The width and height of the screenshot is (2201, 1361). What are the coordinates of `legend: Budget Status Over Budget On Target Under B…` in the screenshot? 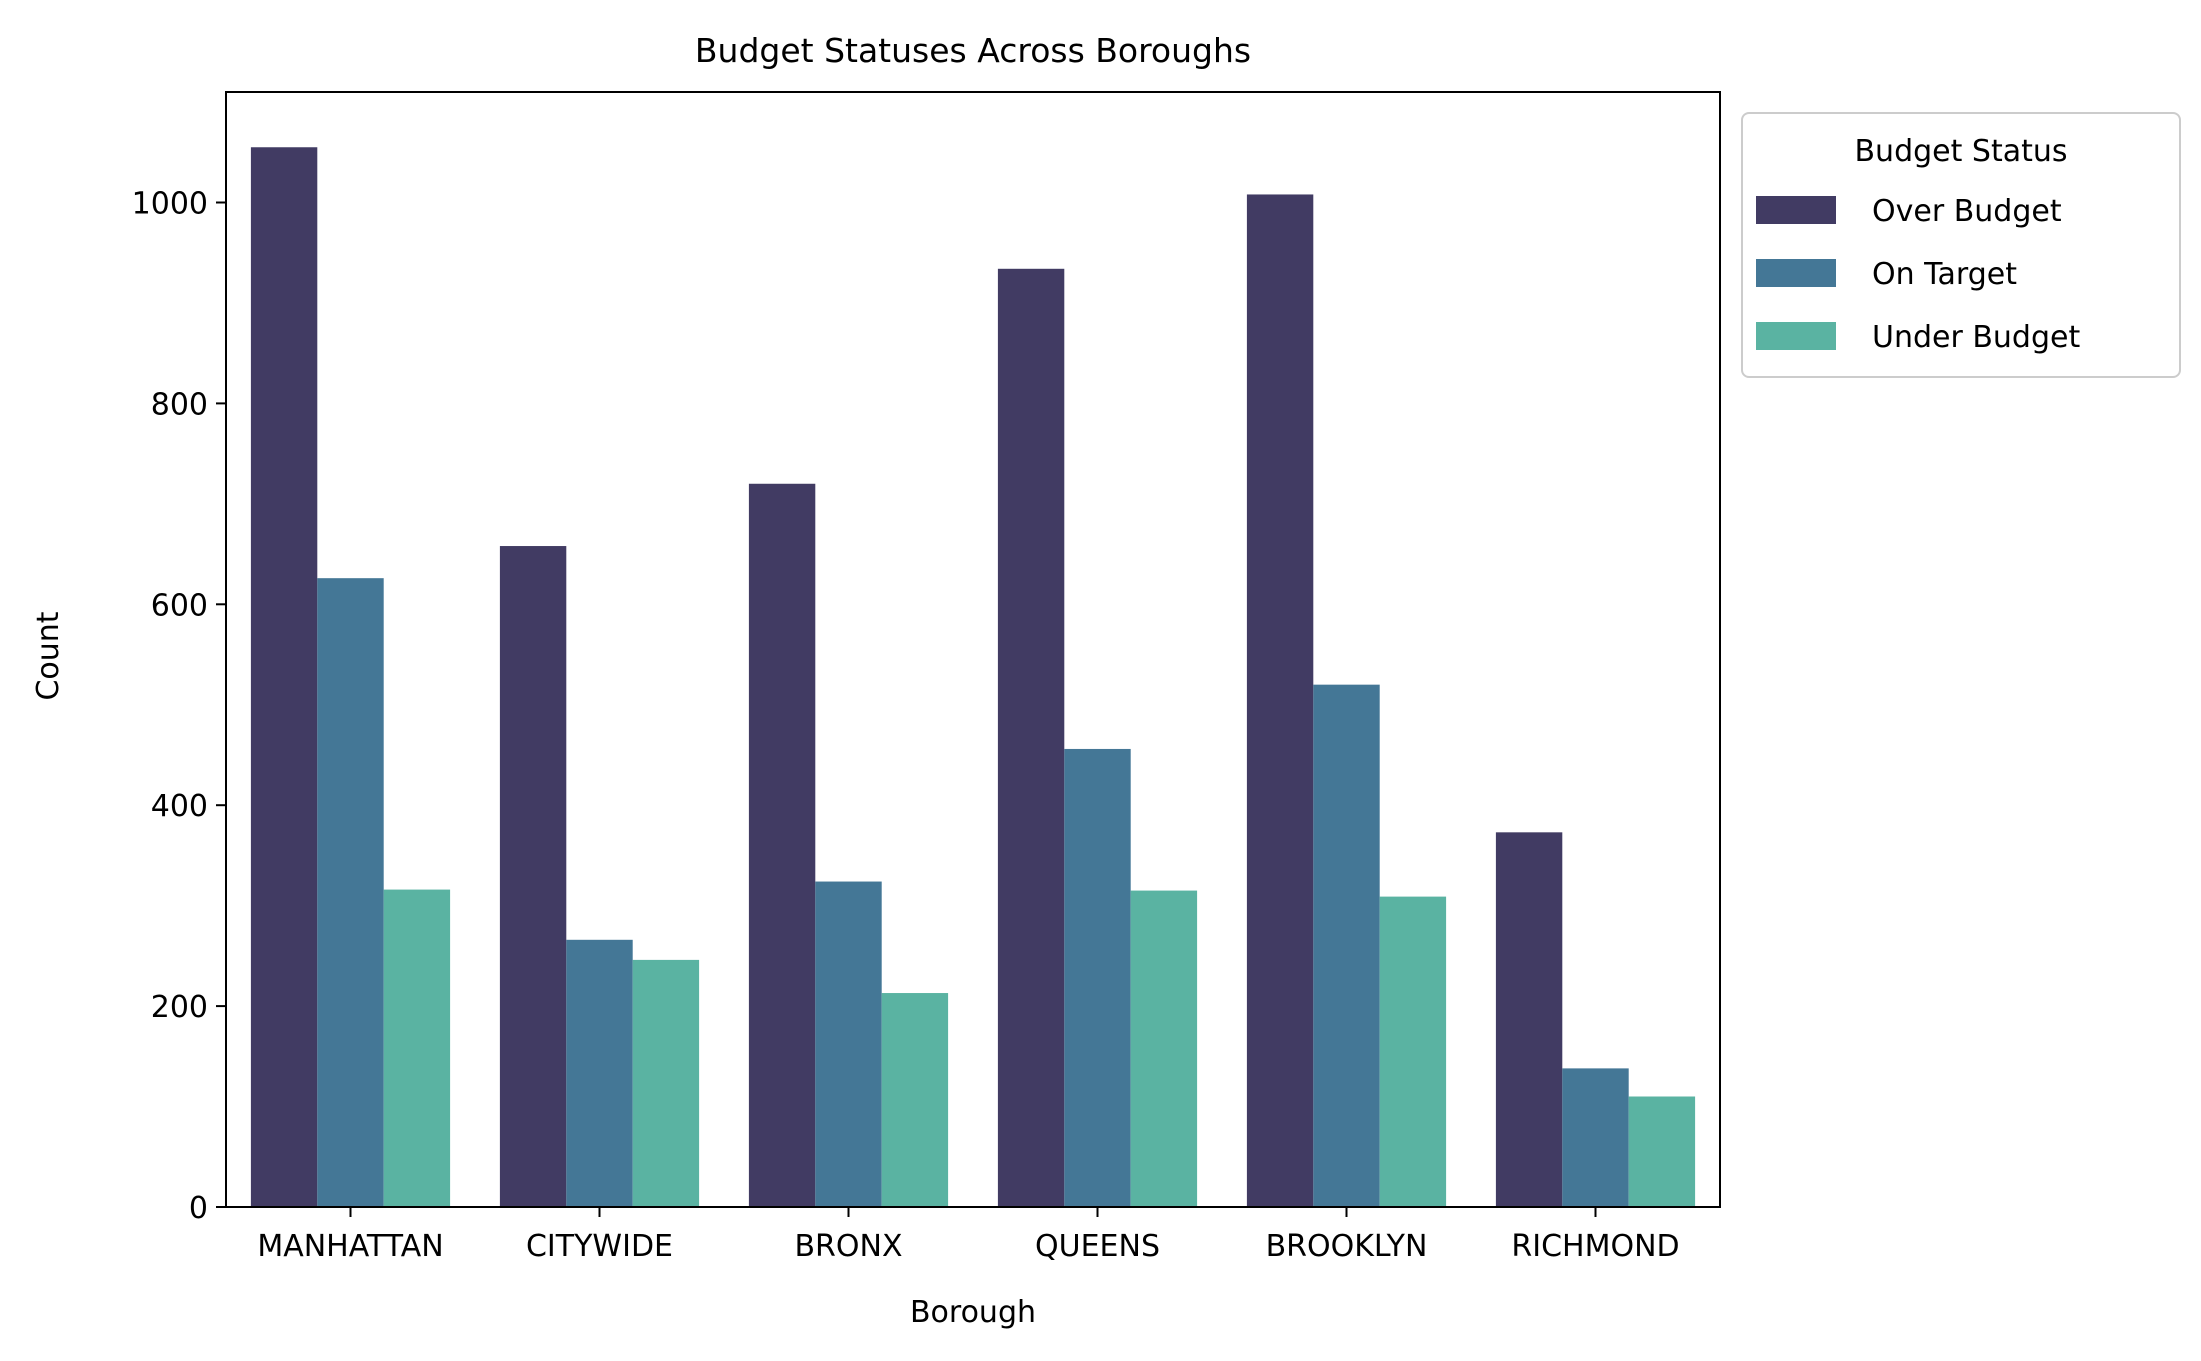 It's located at (1961, 245).